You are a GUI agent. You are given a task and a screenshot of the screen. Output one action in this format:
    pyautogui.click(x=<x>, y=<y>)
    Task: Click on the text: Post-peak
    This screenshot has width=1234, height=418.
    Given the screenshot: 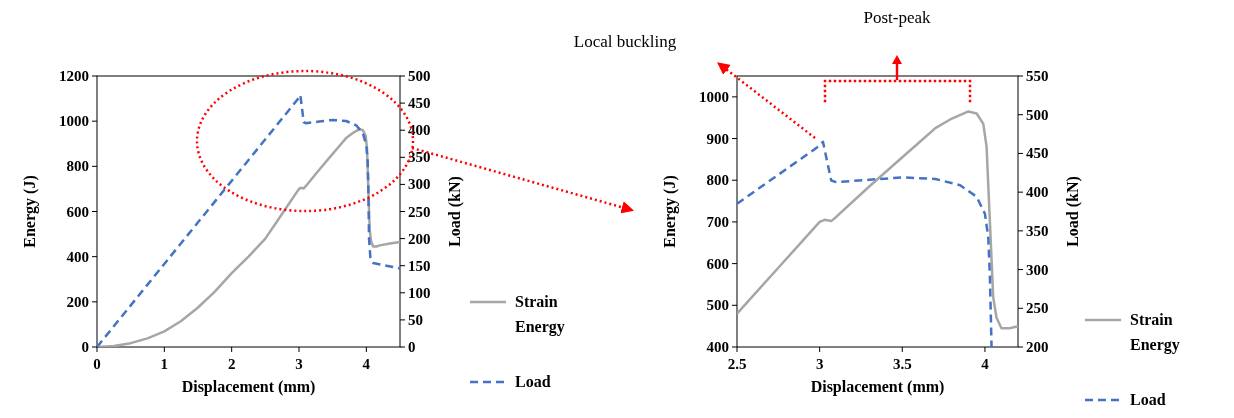 What is the action you would take?
    pyautogui.click(x=897, y=17)
    